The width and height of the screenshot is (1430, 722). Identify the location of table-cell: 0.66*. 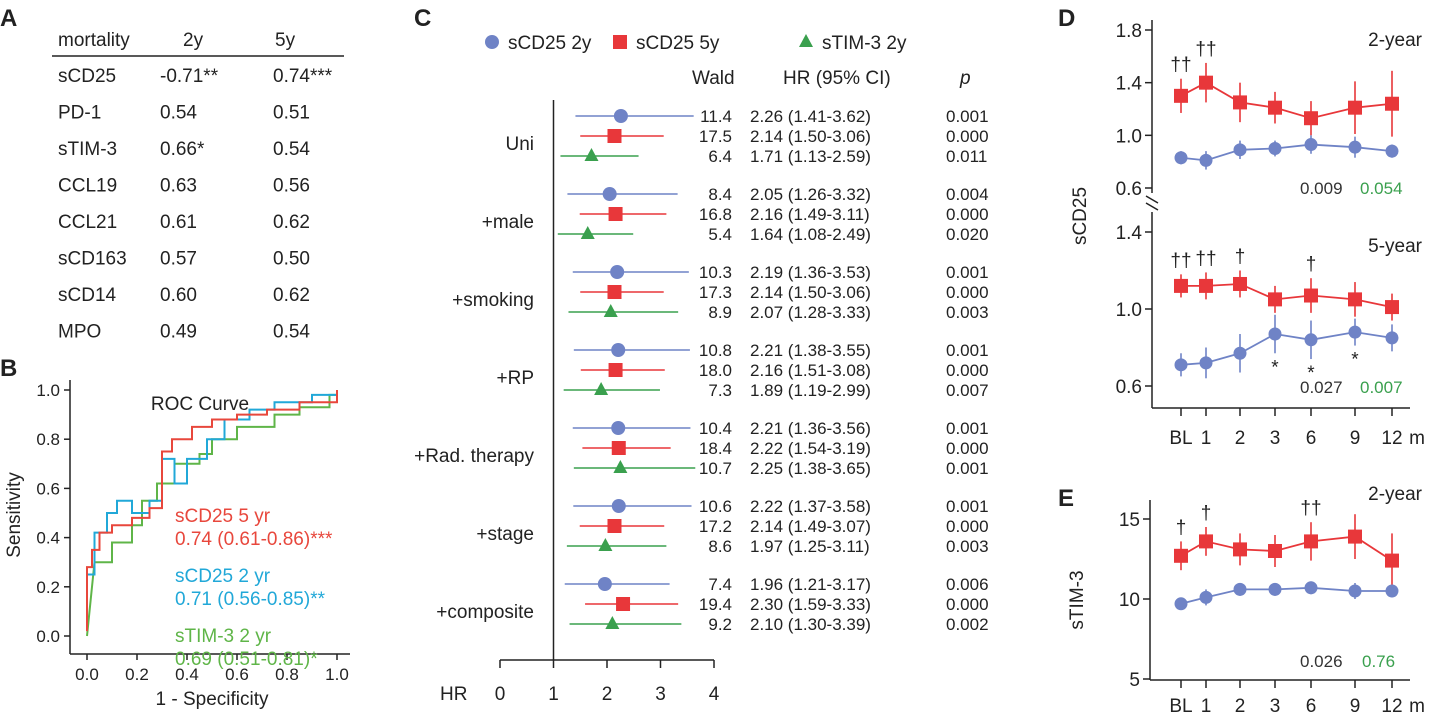
(182, 149).